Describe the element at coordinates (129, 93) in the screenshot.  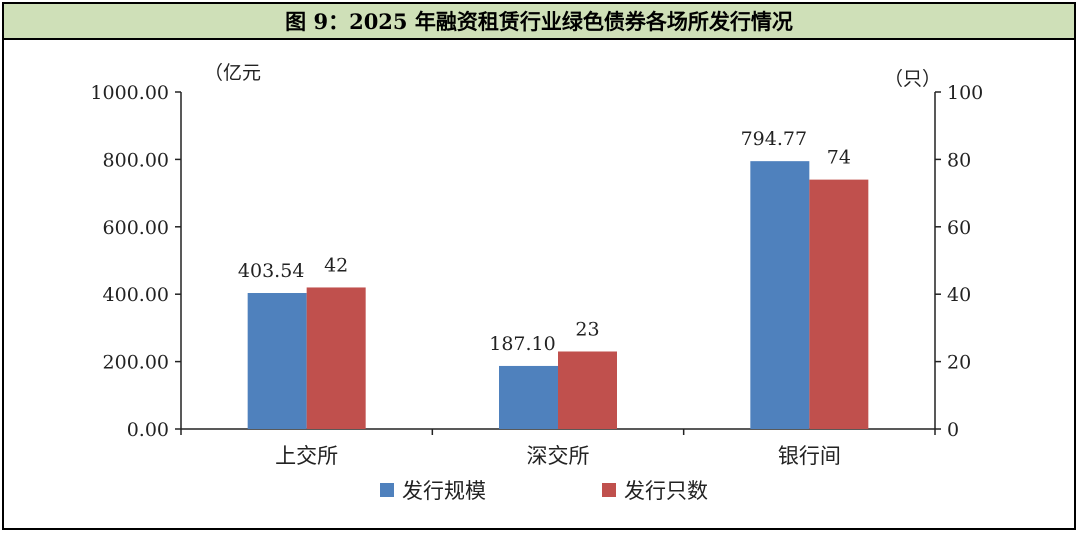
I see `y-left-tick-label: 1000.00` at that location.